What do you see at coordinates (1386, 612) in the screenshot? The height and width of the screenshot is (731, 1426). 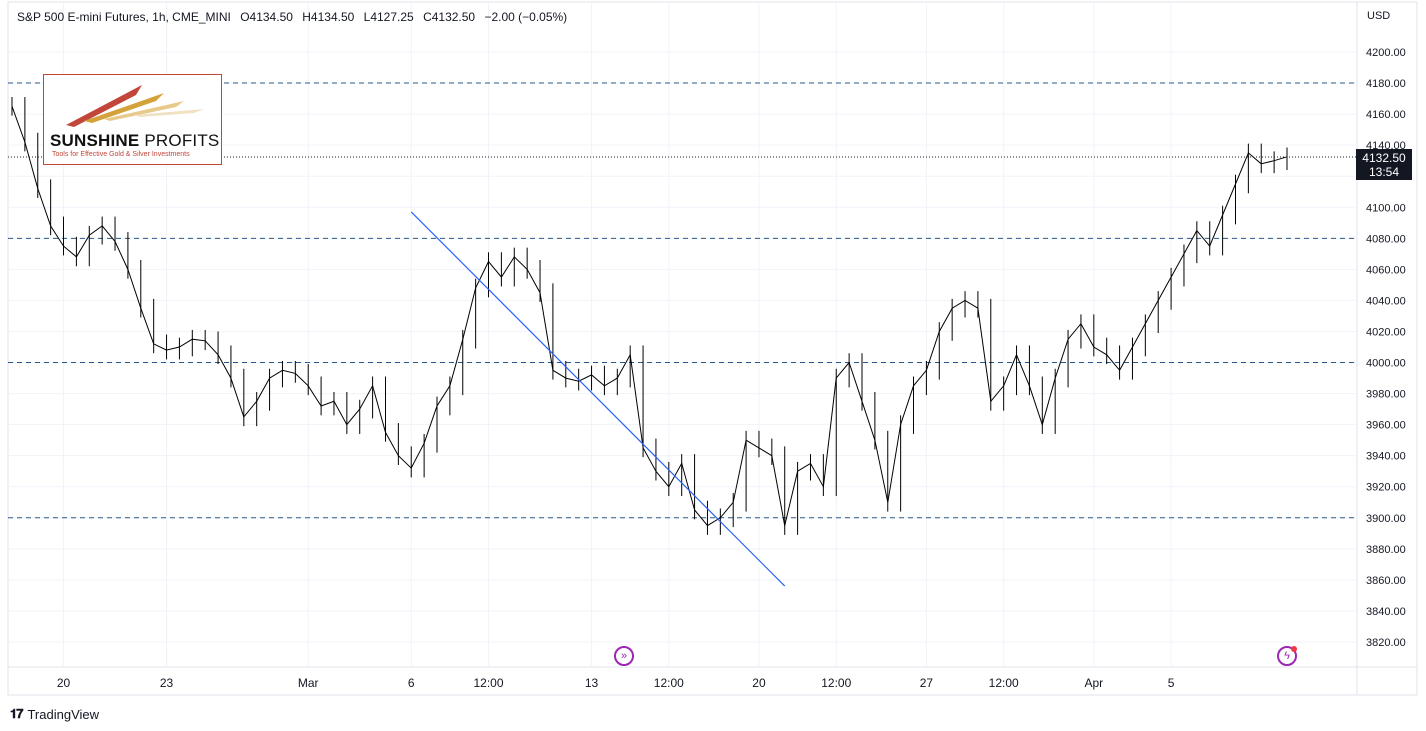 I see `price-tick-label: 3840.00` at bounding box center [1386, 612].